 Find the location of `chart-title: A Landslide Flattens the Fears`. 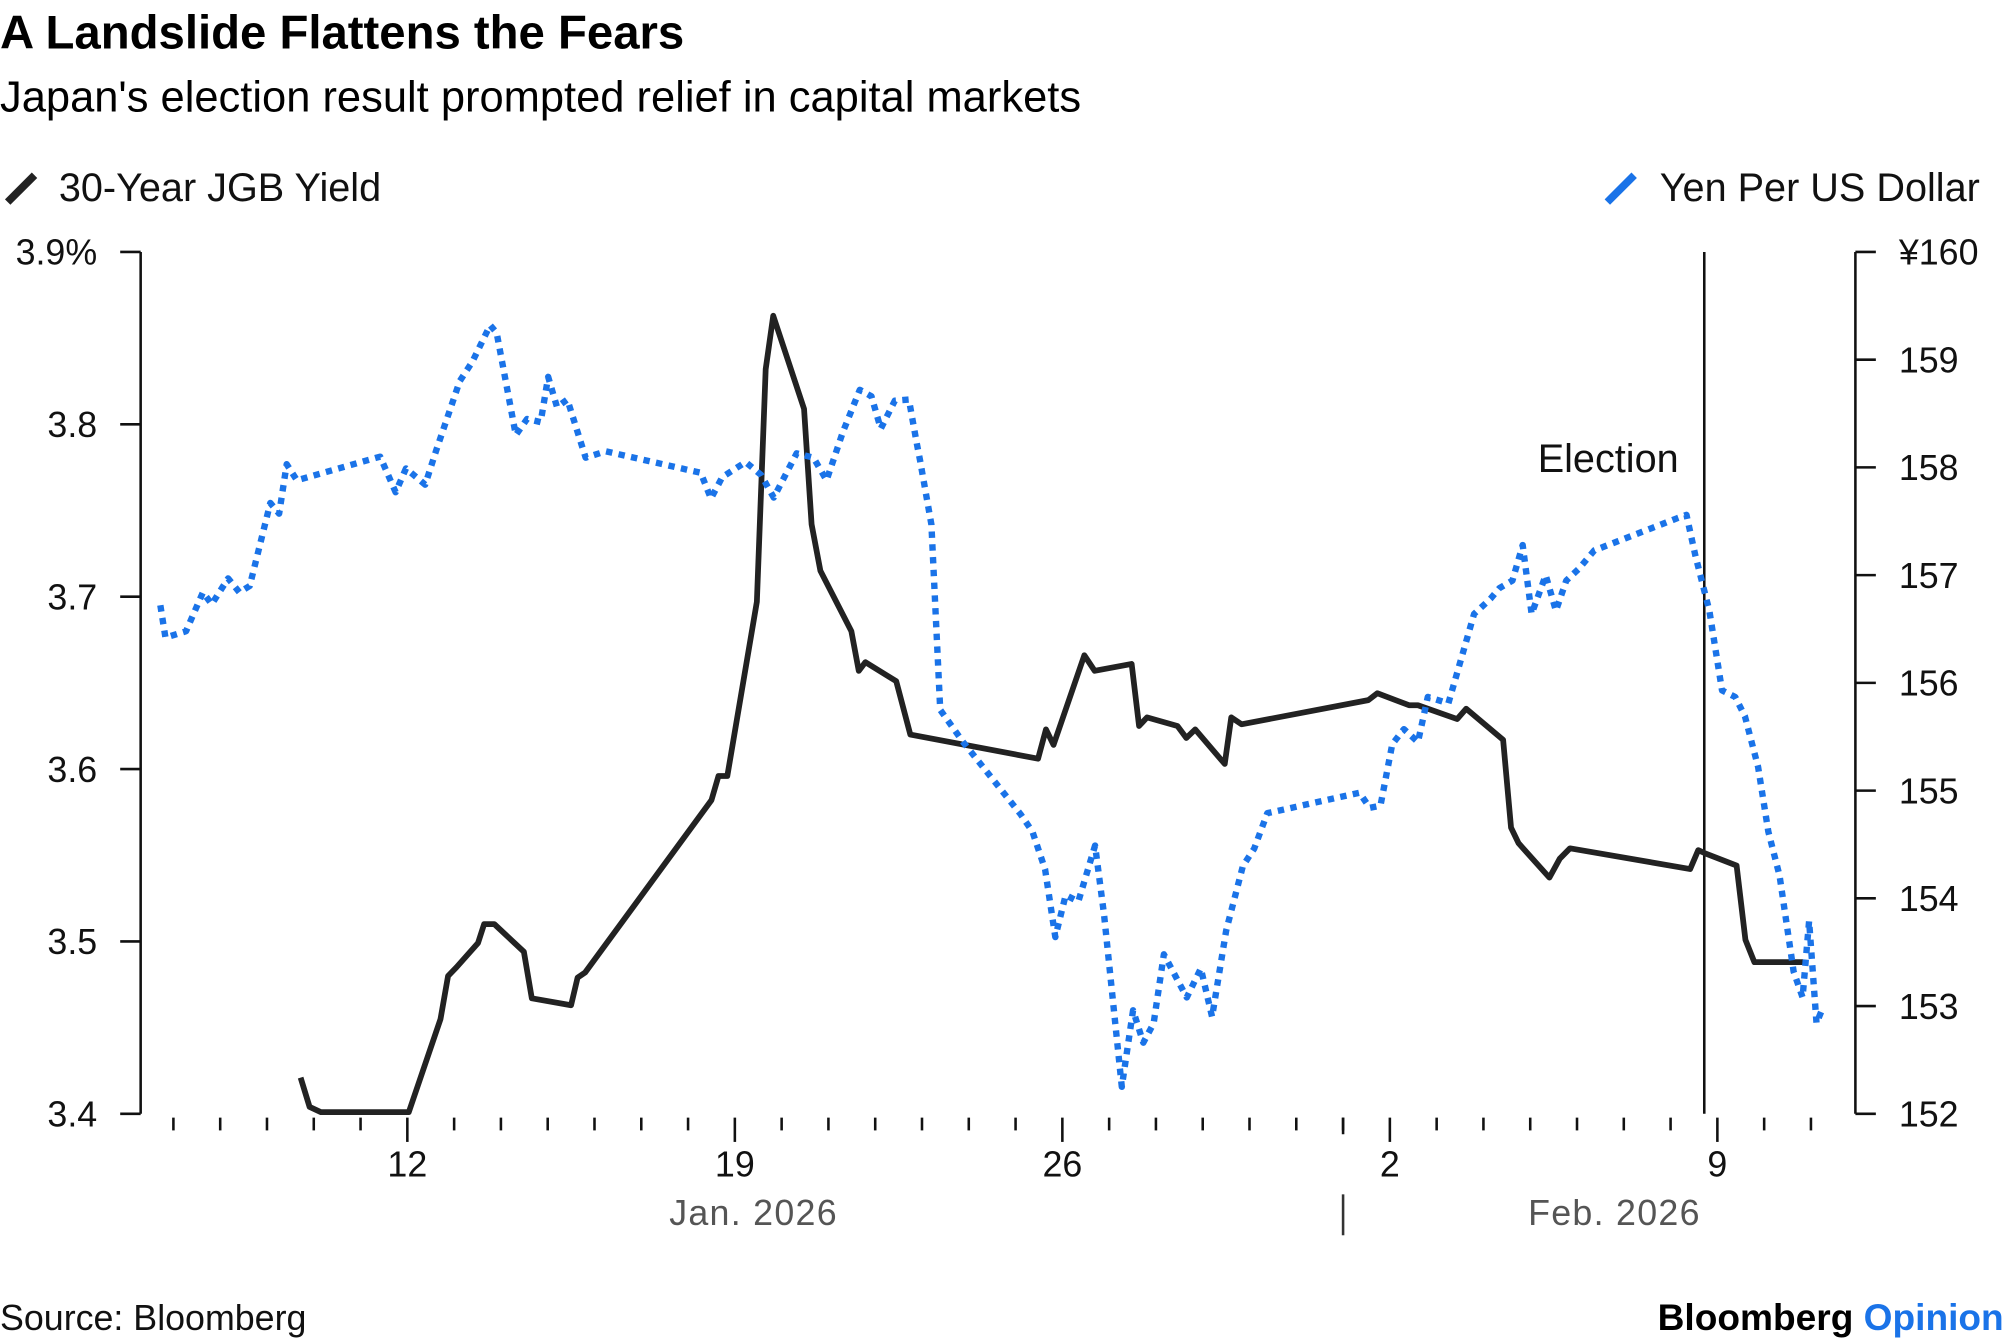

chart-title: A Landslide Flattens the Fears is located at coordinates (342, 33).